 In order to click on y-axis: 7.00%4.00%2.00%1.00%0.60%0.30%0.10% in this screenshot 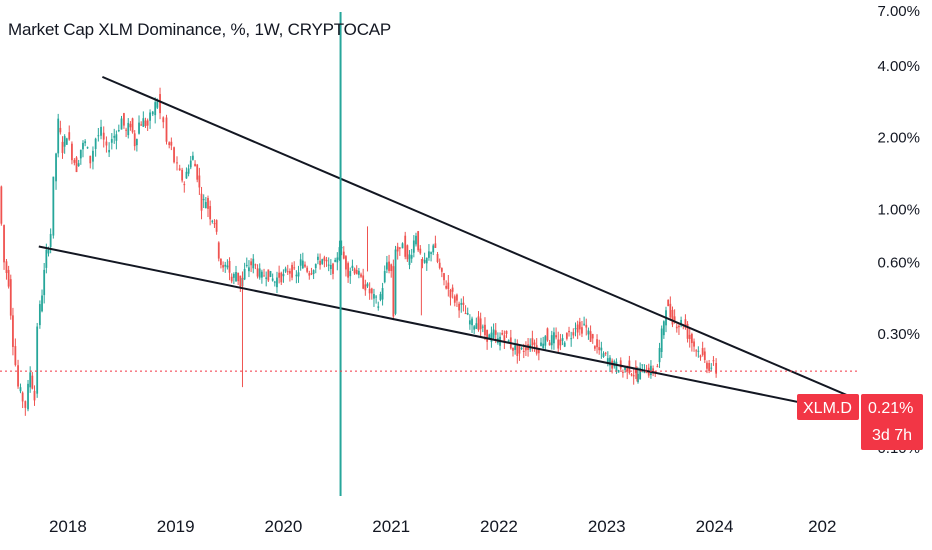, I will do `click(898, 230)`.